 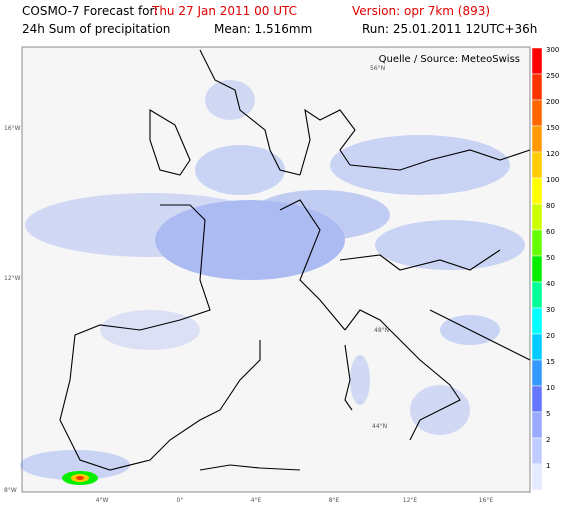 What do you see at coordinates (550, 232) in the screenshot?
I see `colorbar-label: 60` at bounding box center [550, 232].